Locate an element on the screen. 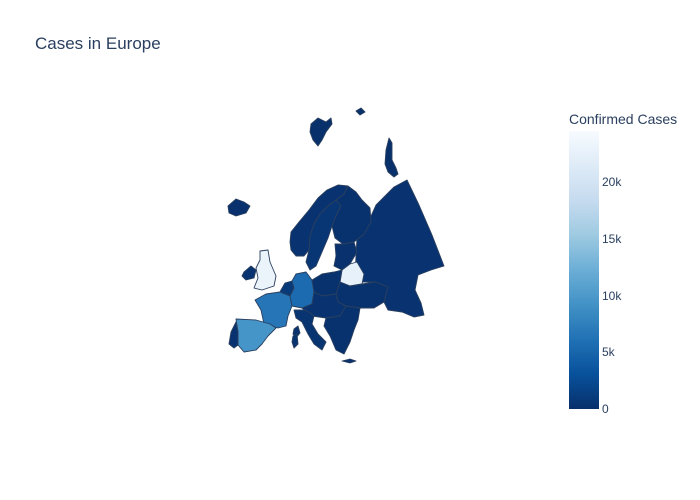  colorbar-tick-label: 20k is located at coordinates (612, 182).